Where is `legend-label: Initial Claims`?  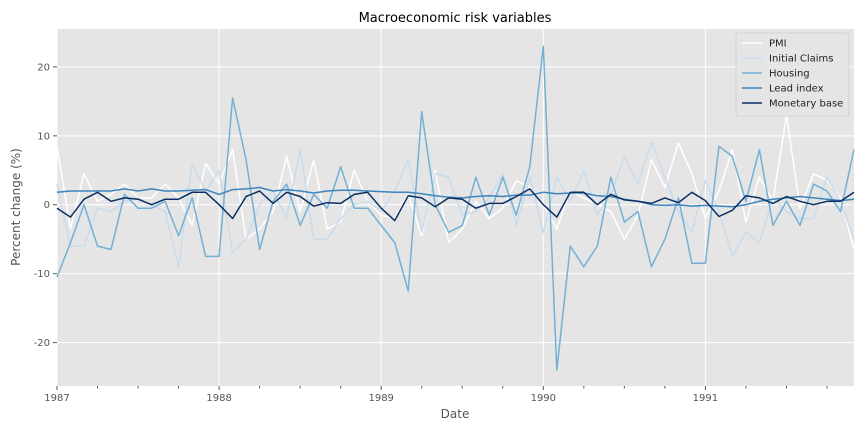 legend-label: Initial Claims is located at coordinates (801, 59).